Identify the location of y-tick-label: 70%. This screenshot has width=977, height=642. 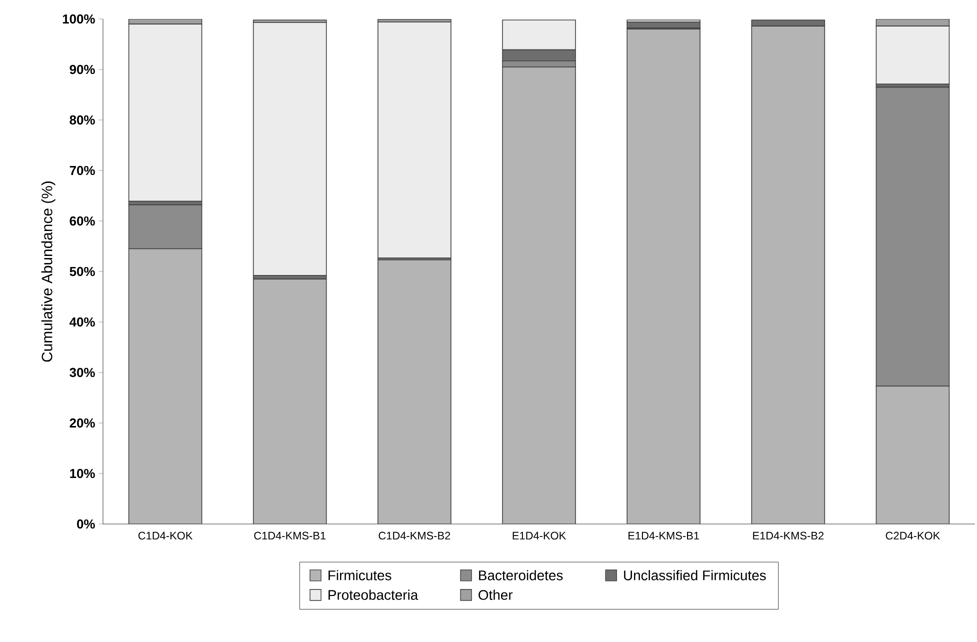
(82, 171).